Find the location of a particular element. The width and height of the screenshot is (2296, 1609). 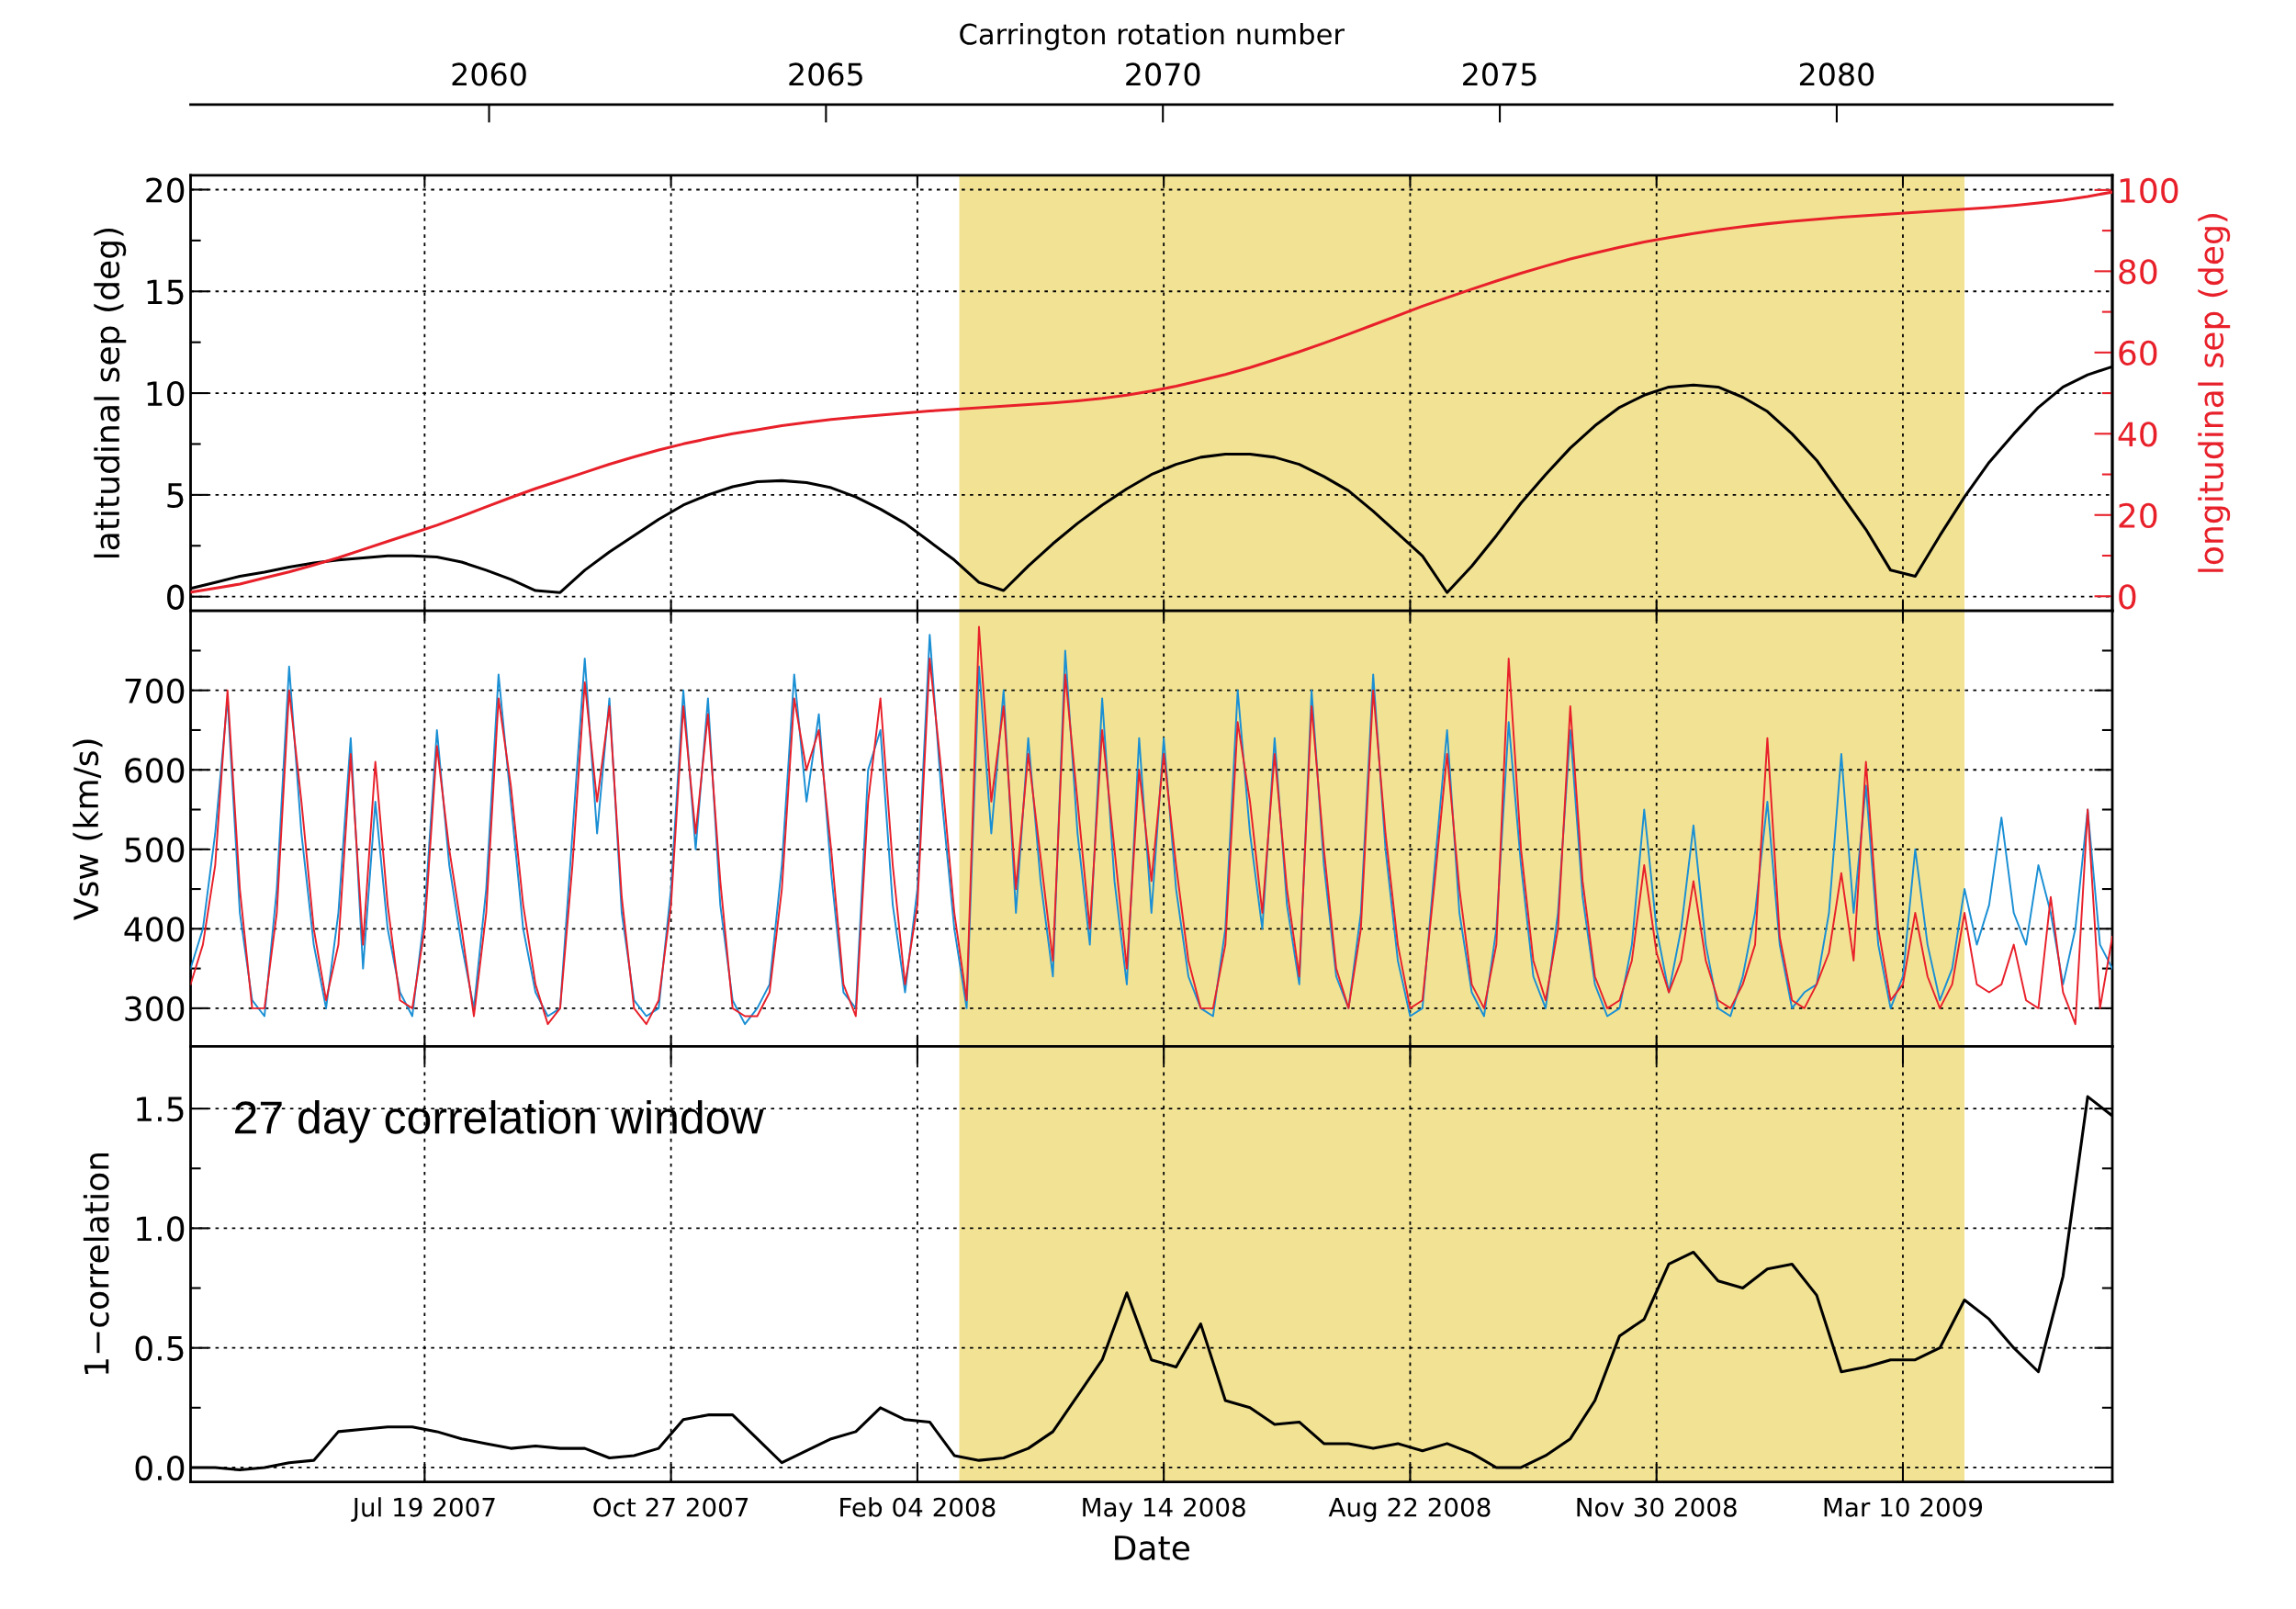

y-tick-label: 1.5 is located at coordinates (160, 1109).